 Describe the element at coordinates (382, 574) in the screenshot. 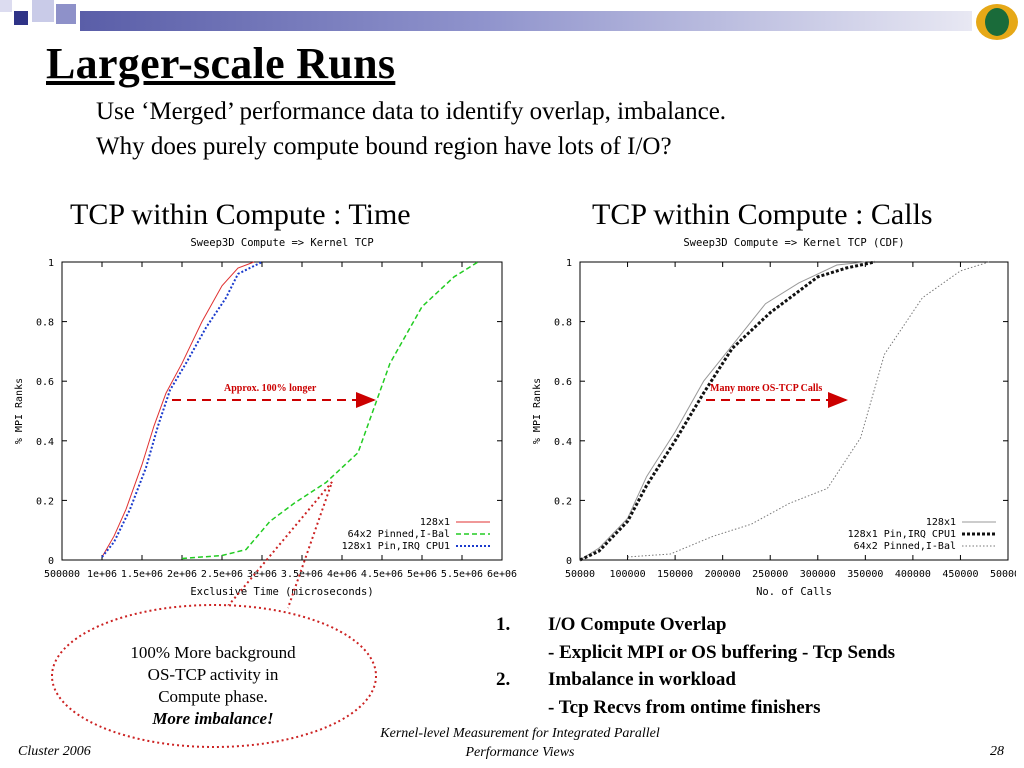

I see `x-tick-label: 4.5e+06` at that location.